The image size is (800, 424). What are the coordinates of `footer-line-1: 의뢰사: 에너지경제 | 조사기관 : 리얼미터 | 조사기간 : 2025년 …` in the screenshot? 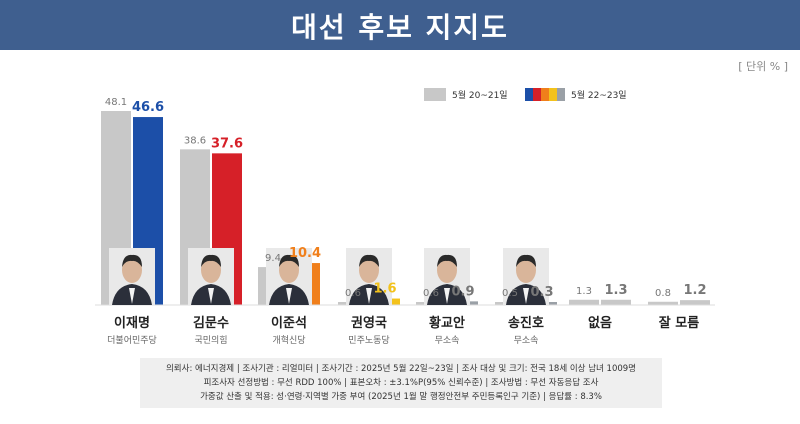 It's located at (400, 369).